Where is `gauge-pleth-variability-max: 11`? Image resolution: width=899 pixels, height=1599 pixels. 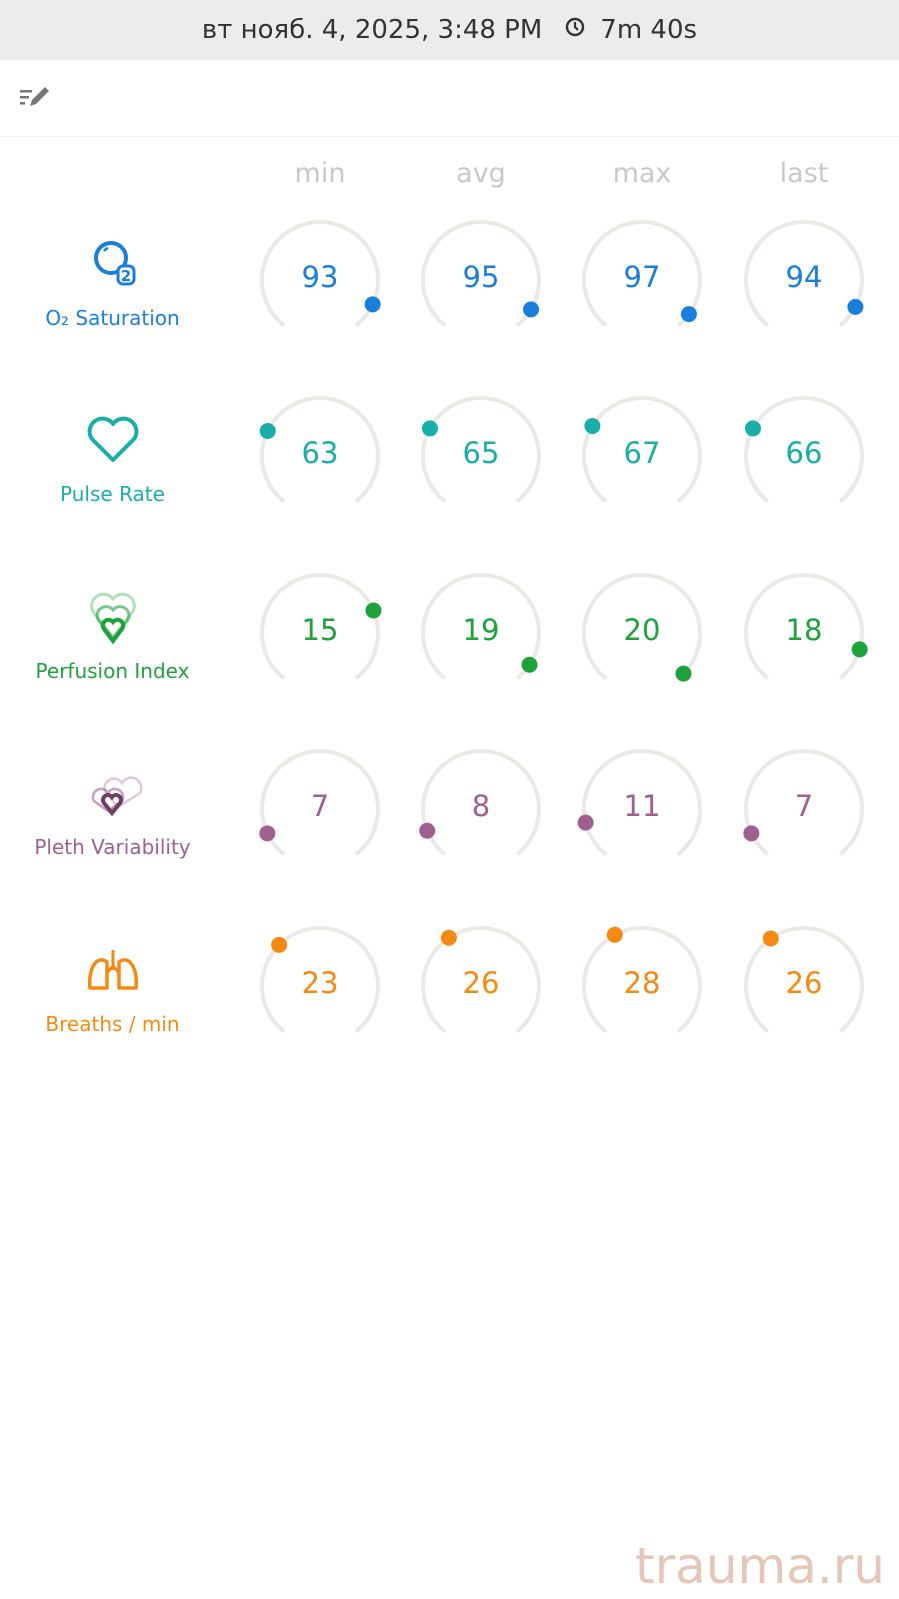 gauge-pleth-variability-max: 11 is located at coordinates (642, 809).